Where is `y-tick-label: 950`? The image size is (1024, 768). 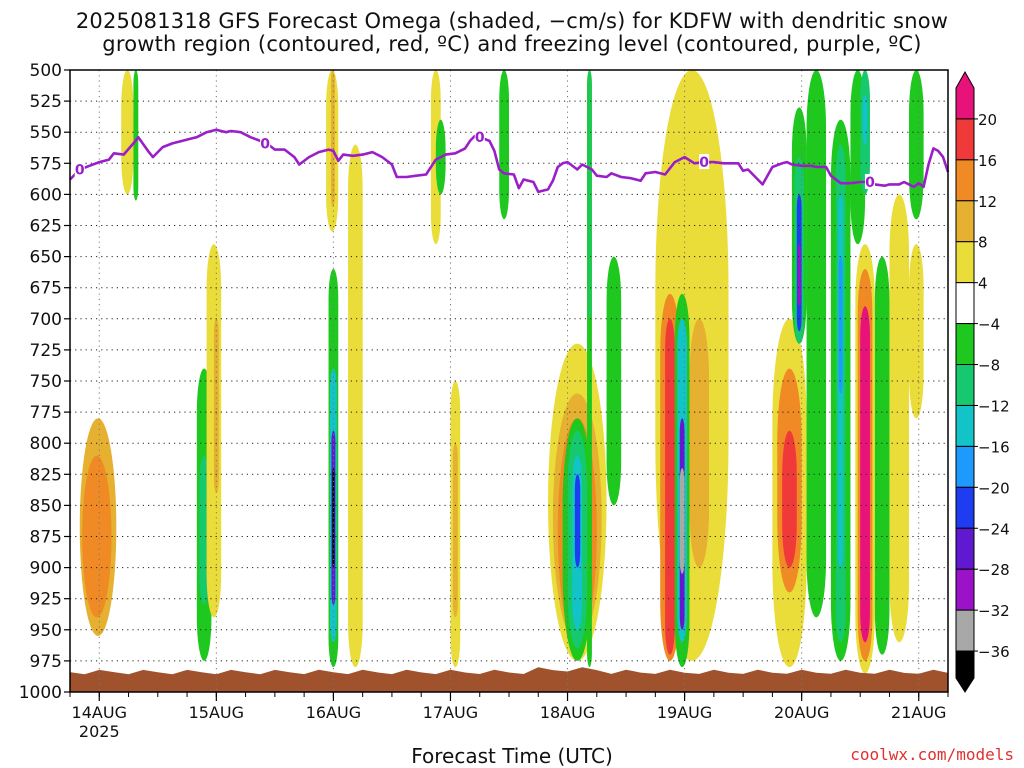 y-tick-label: 950 is located at coordinates (46, 631).